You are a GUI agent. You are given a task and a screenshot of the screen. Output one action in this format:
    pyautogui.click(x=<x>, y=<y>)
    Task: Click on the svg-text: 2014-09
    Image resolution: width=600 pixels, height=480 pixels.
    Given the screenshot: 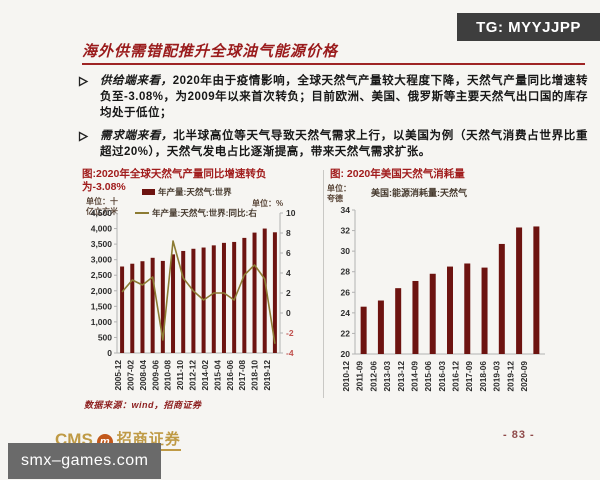 What is the action you would take?
    pyautogui.click(x=414, y=376)
    